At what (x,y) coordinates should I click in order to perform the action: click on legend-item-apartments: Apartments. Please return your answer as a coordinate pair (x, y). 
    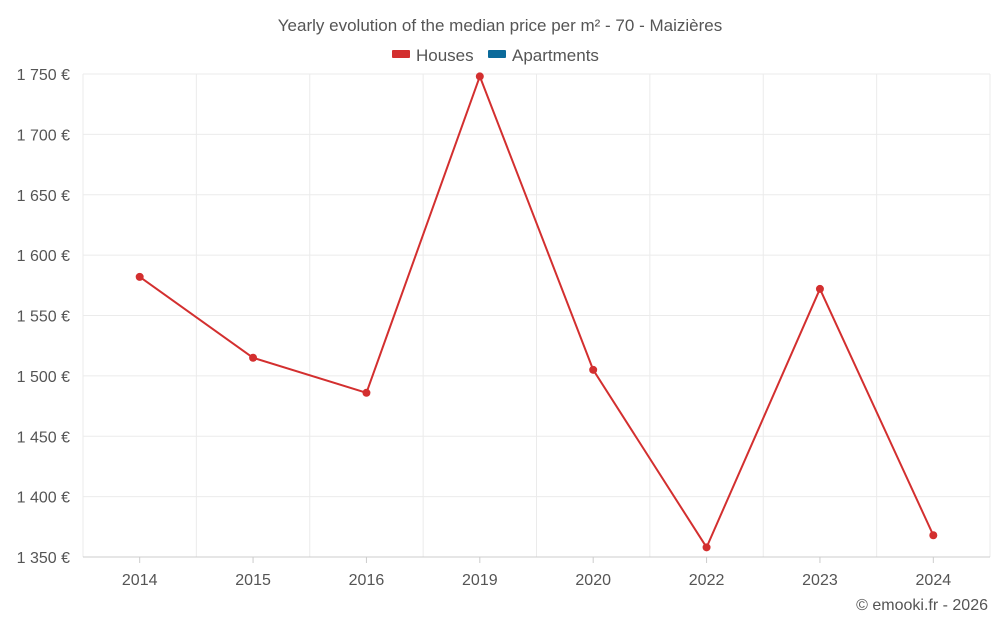
    Looking at the image, I should click on (543, 55).